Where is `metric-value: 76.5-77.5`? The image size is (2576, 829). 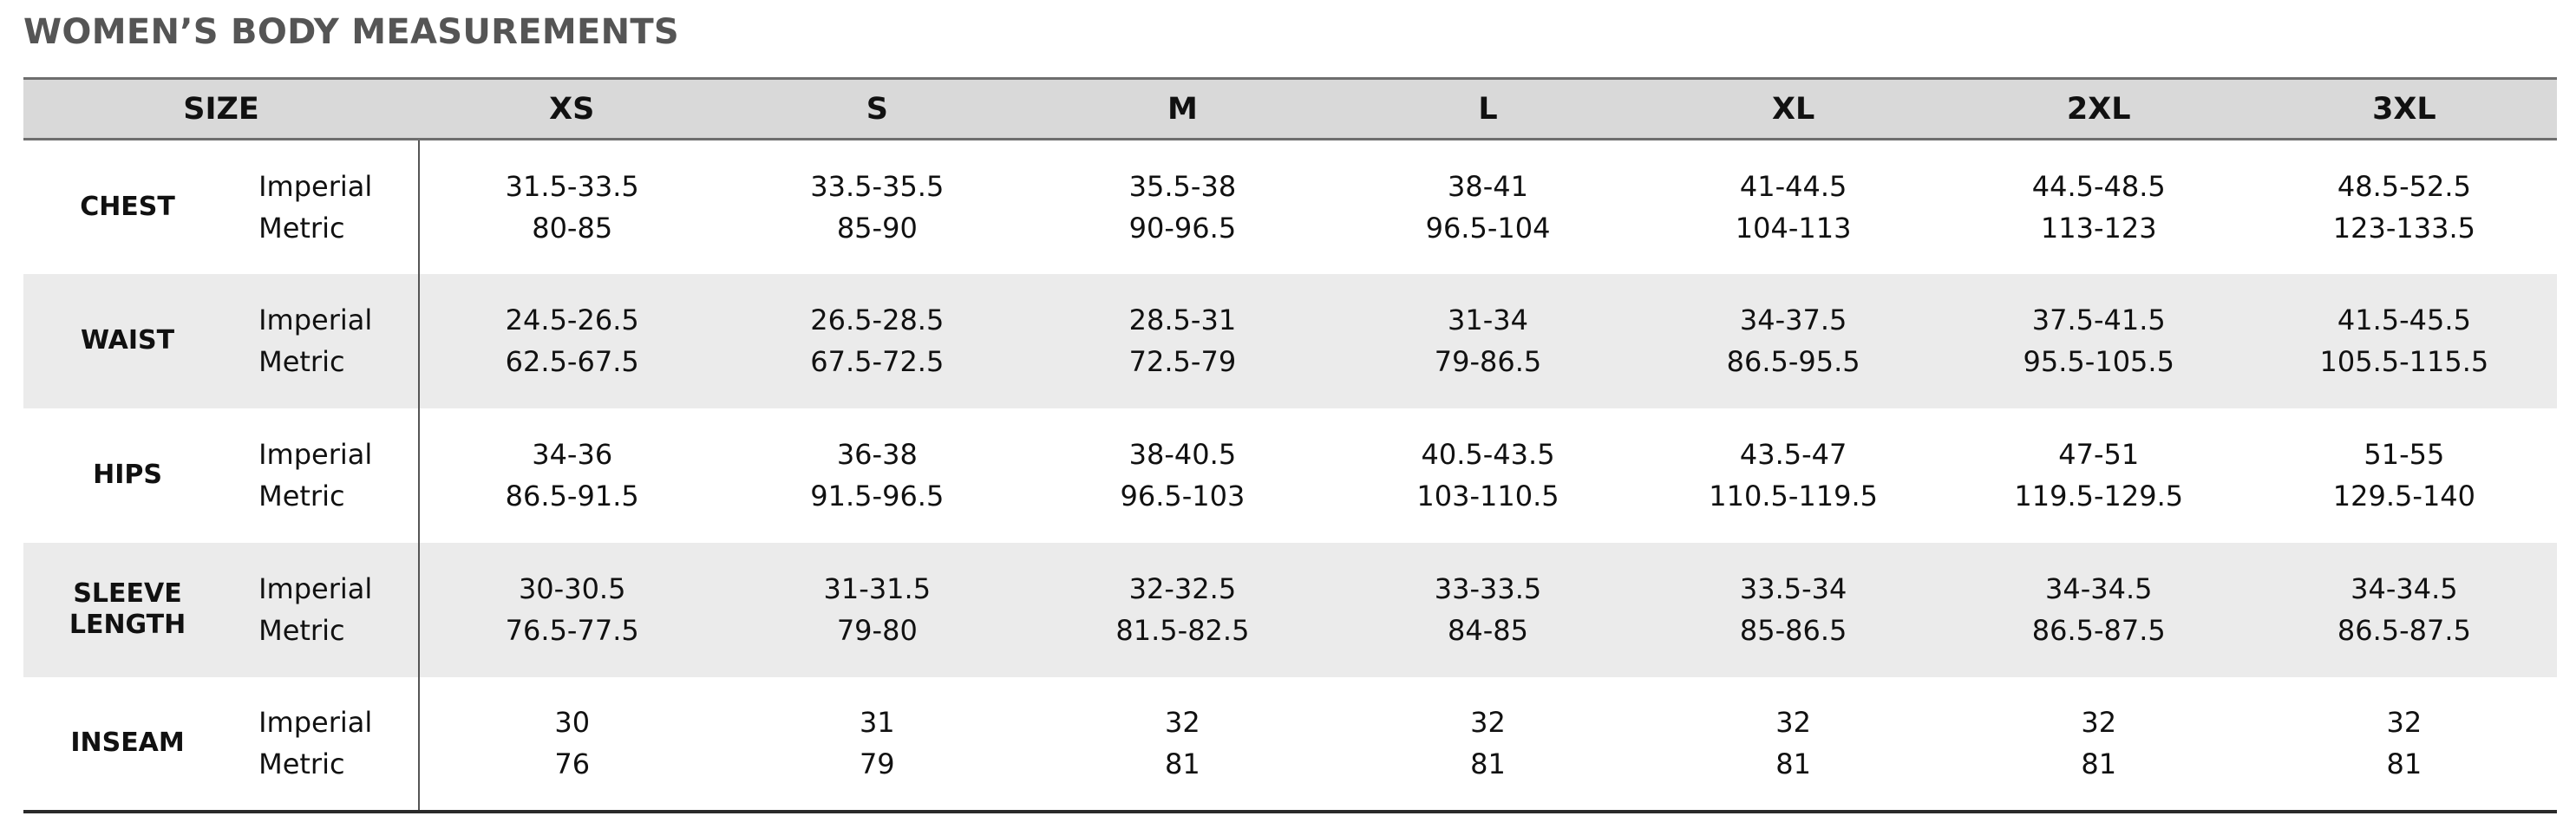
metric-value: 76.5-77.5 is located at coordinates (572, 630).